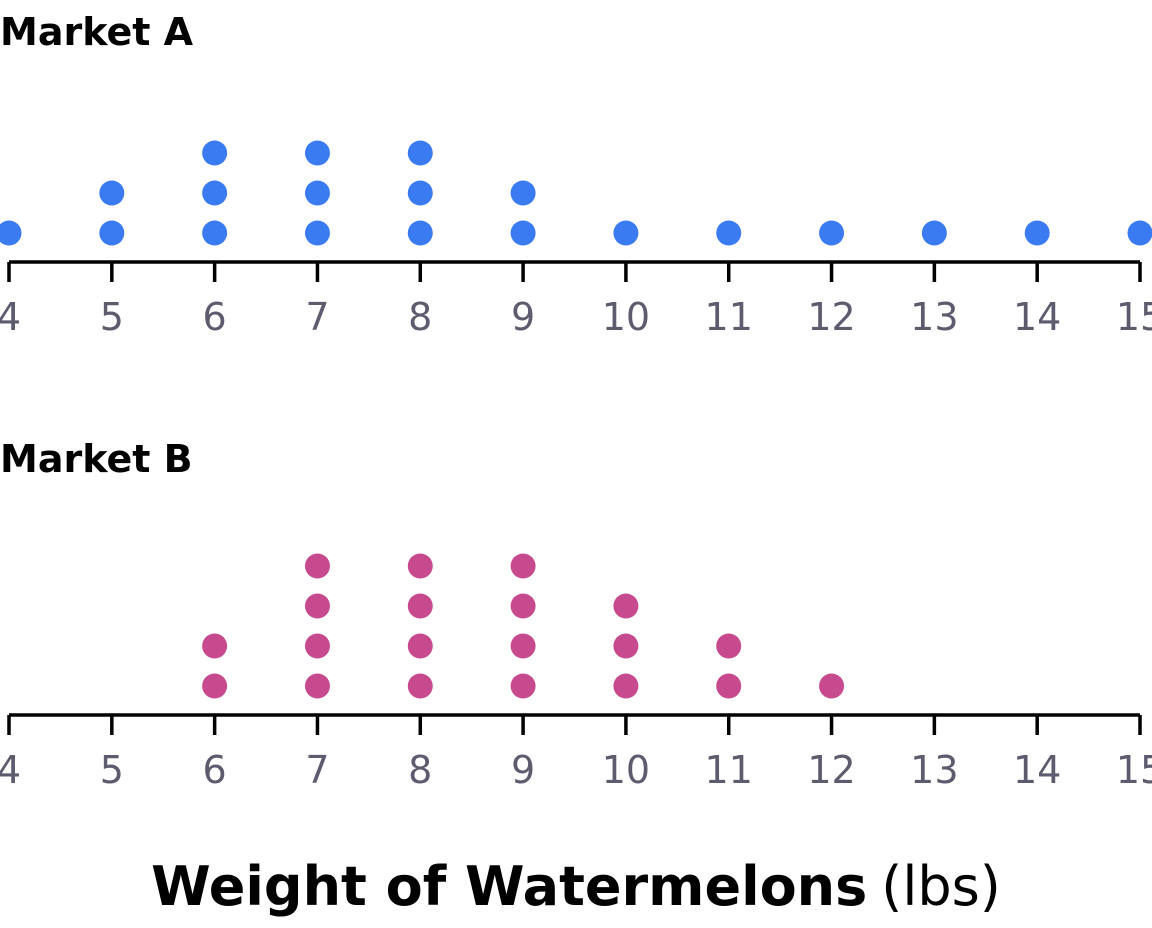  Describe the element at coordinates (10, 317) in the screenshot. I see `market-a-tick-label-4: 4` at that location.